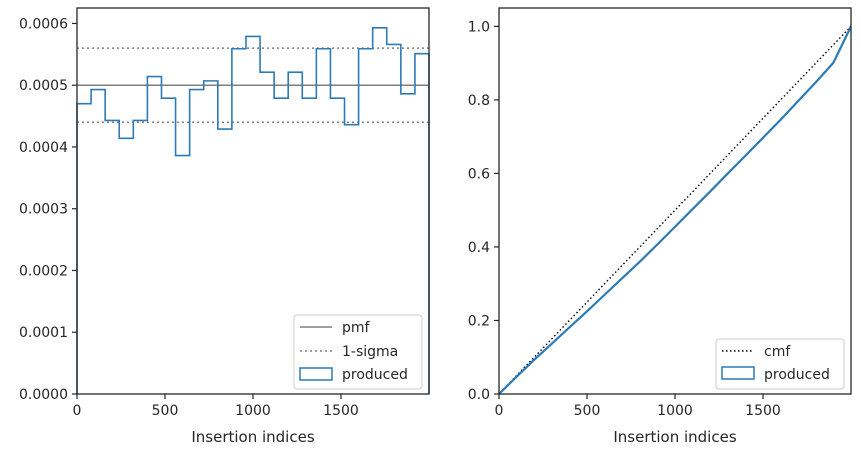  I want to click on y-tick-label: 0.6, so click(479, 174).